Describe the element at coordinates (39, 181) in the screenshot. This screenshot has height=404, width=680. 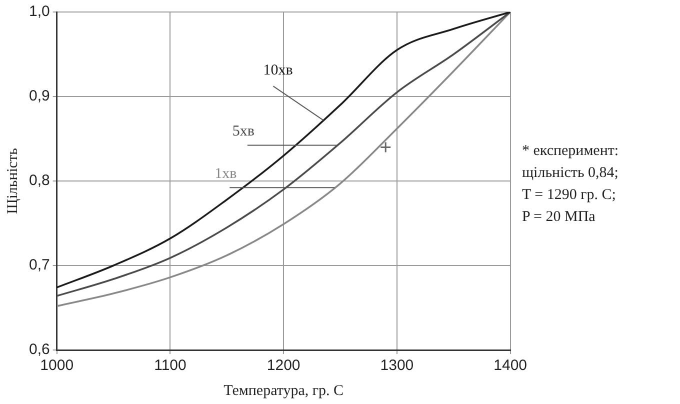
I see `y-tick-label: 0,8` at that location.